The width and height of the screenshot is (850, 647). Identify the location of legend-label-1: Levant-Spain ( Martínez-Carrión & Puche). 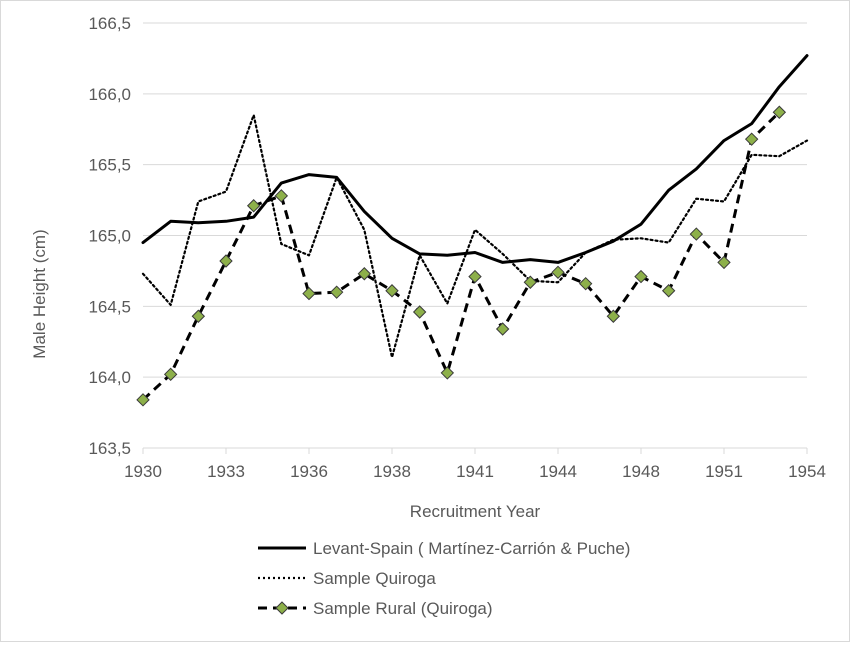
(471, 548).